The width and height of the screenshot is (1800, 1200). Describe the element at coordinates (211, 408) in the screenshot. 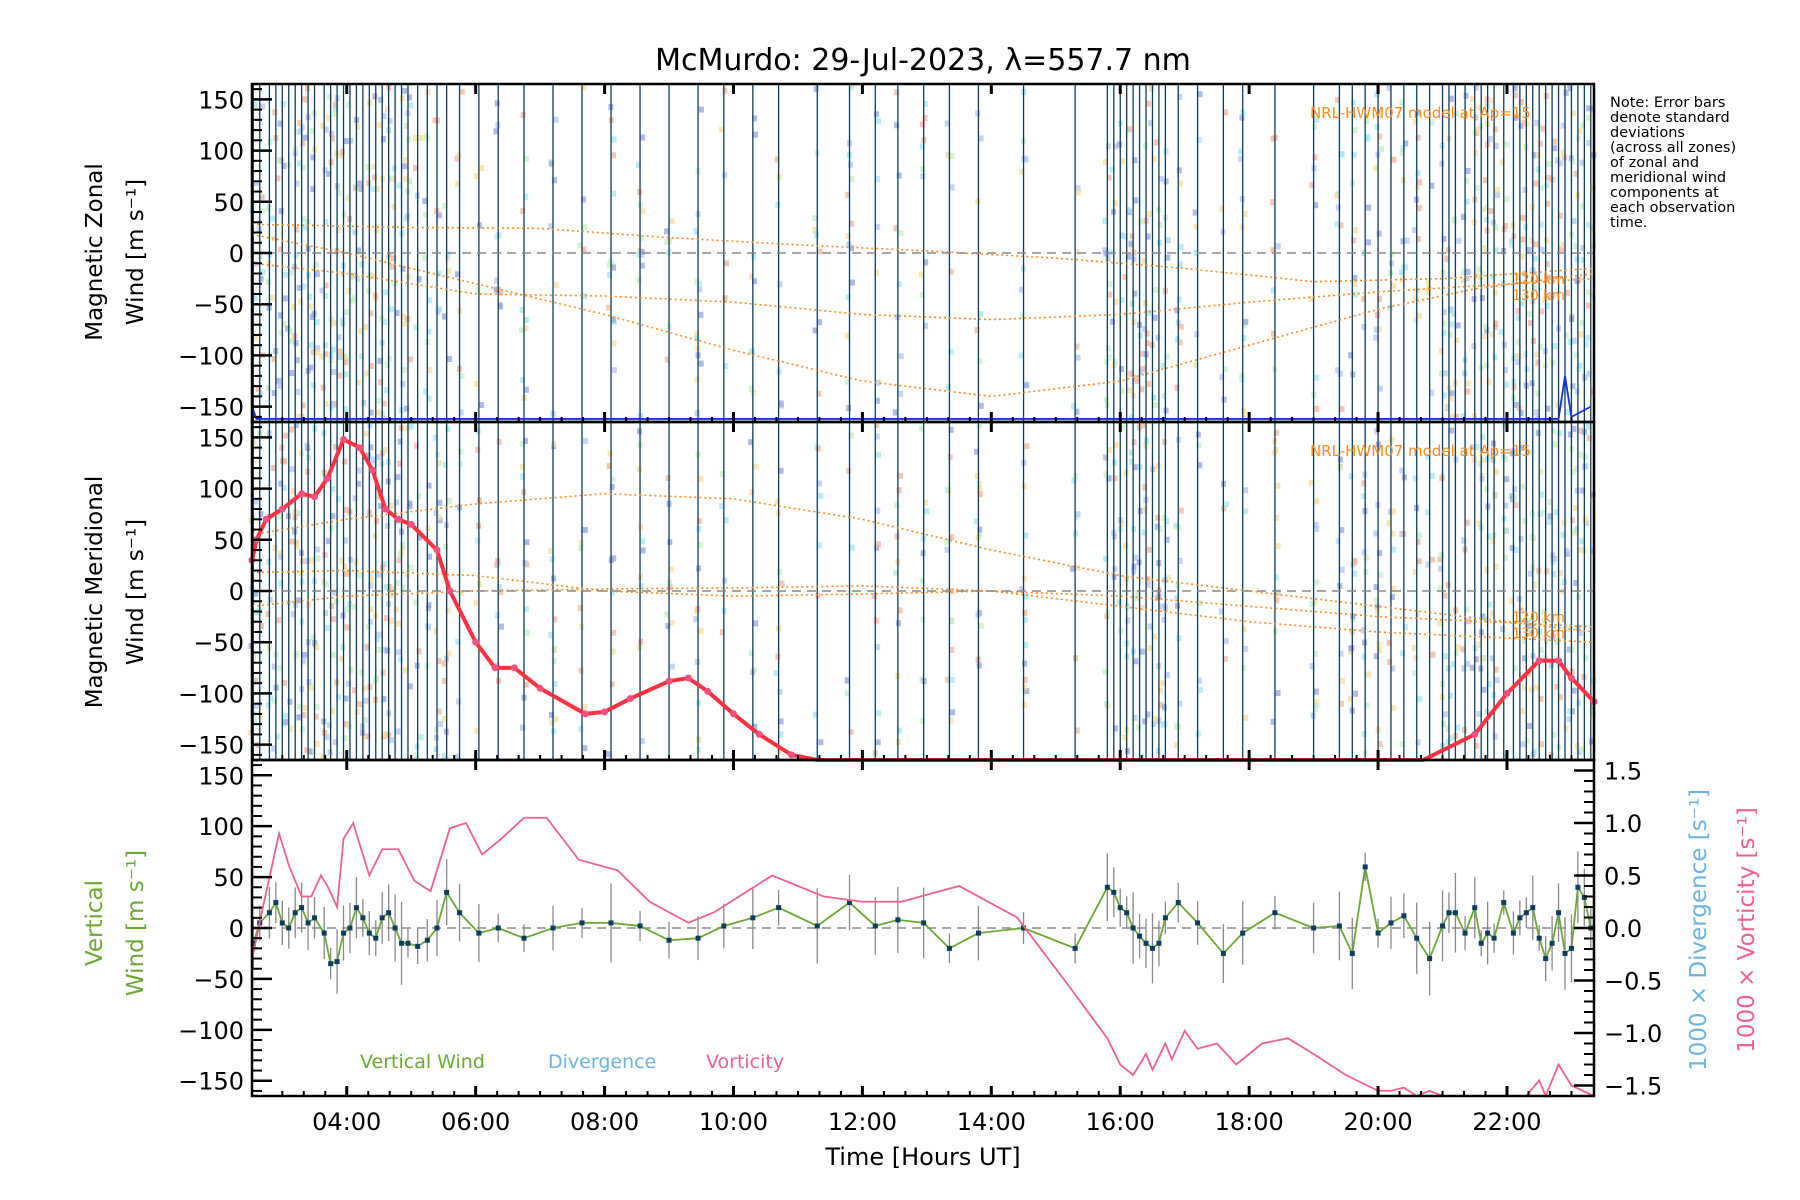

I see `y-tick-label: −150` at that location.